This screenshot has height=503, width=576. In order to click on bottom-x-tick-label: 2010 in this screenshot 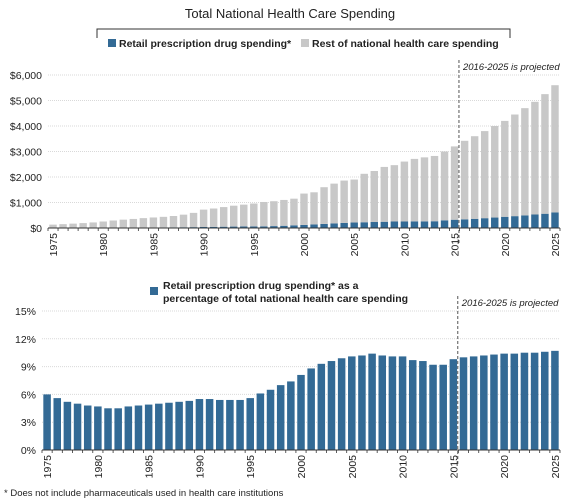, I will do `click(404, 467)`.